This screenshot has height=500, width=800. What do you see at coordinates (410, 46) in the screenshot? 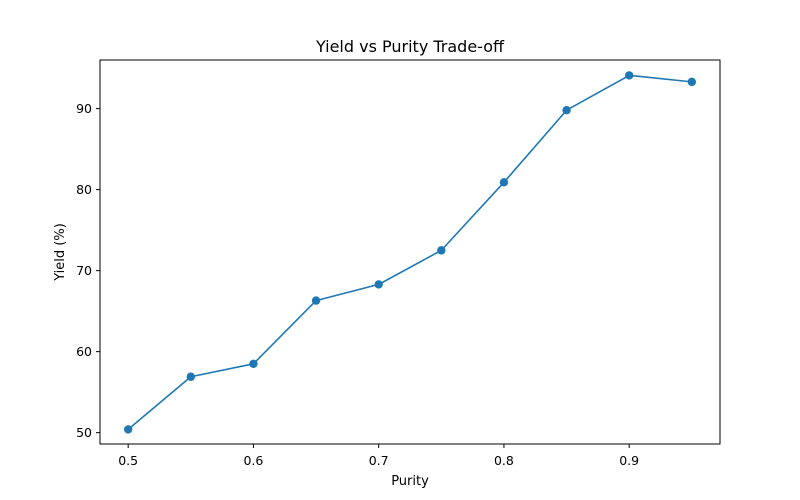
I see `chart-title: Yield vs Purity Trade-off` at bounding box center [410, 46].